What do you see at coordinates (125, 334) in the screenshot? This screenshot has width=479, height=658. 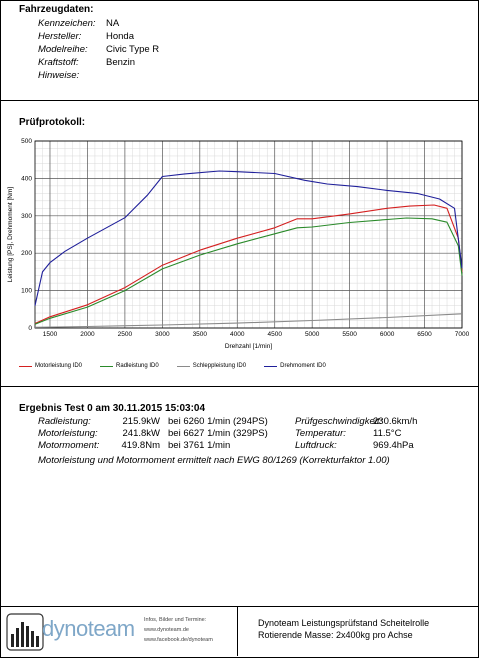 I see `x-tick-label: 2500` at bounding box center [125, 334].